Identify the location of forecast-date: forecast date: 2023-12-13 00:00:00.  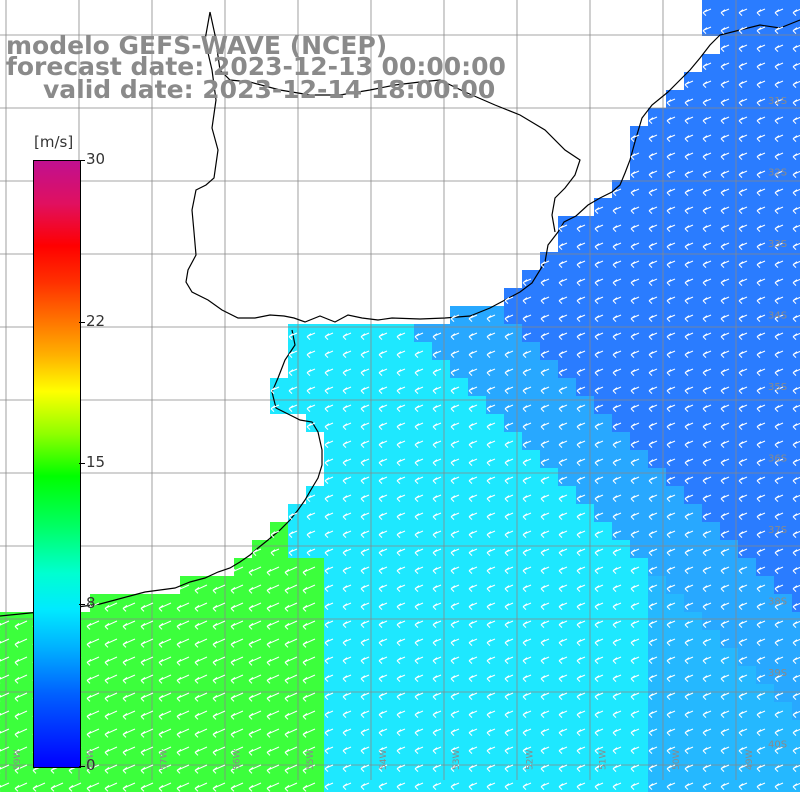
(256, 66).